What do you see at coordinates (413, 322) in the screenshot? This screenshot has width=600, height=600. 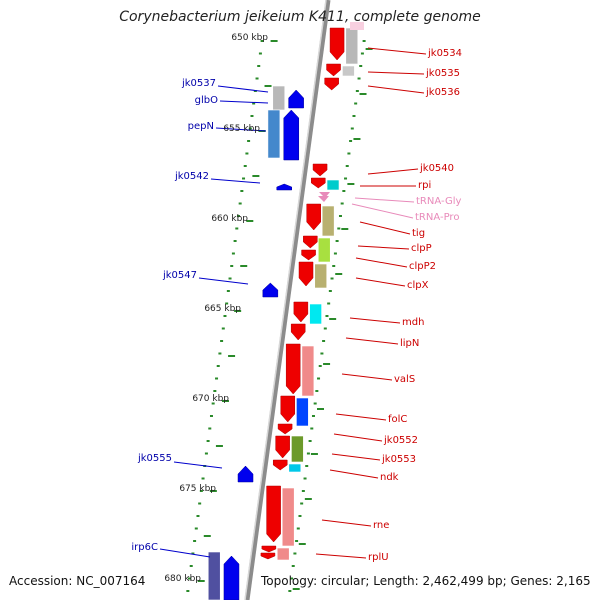 I see `gene-label-mdh: mdh` at bounding box center [413, 322].